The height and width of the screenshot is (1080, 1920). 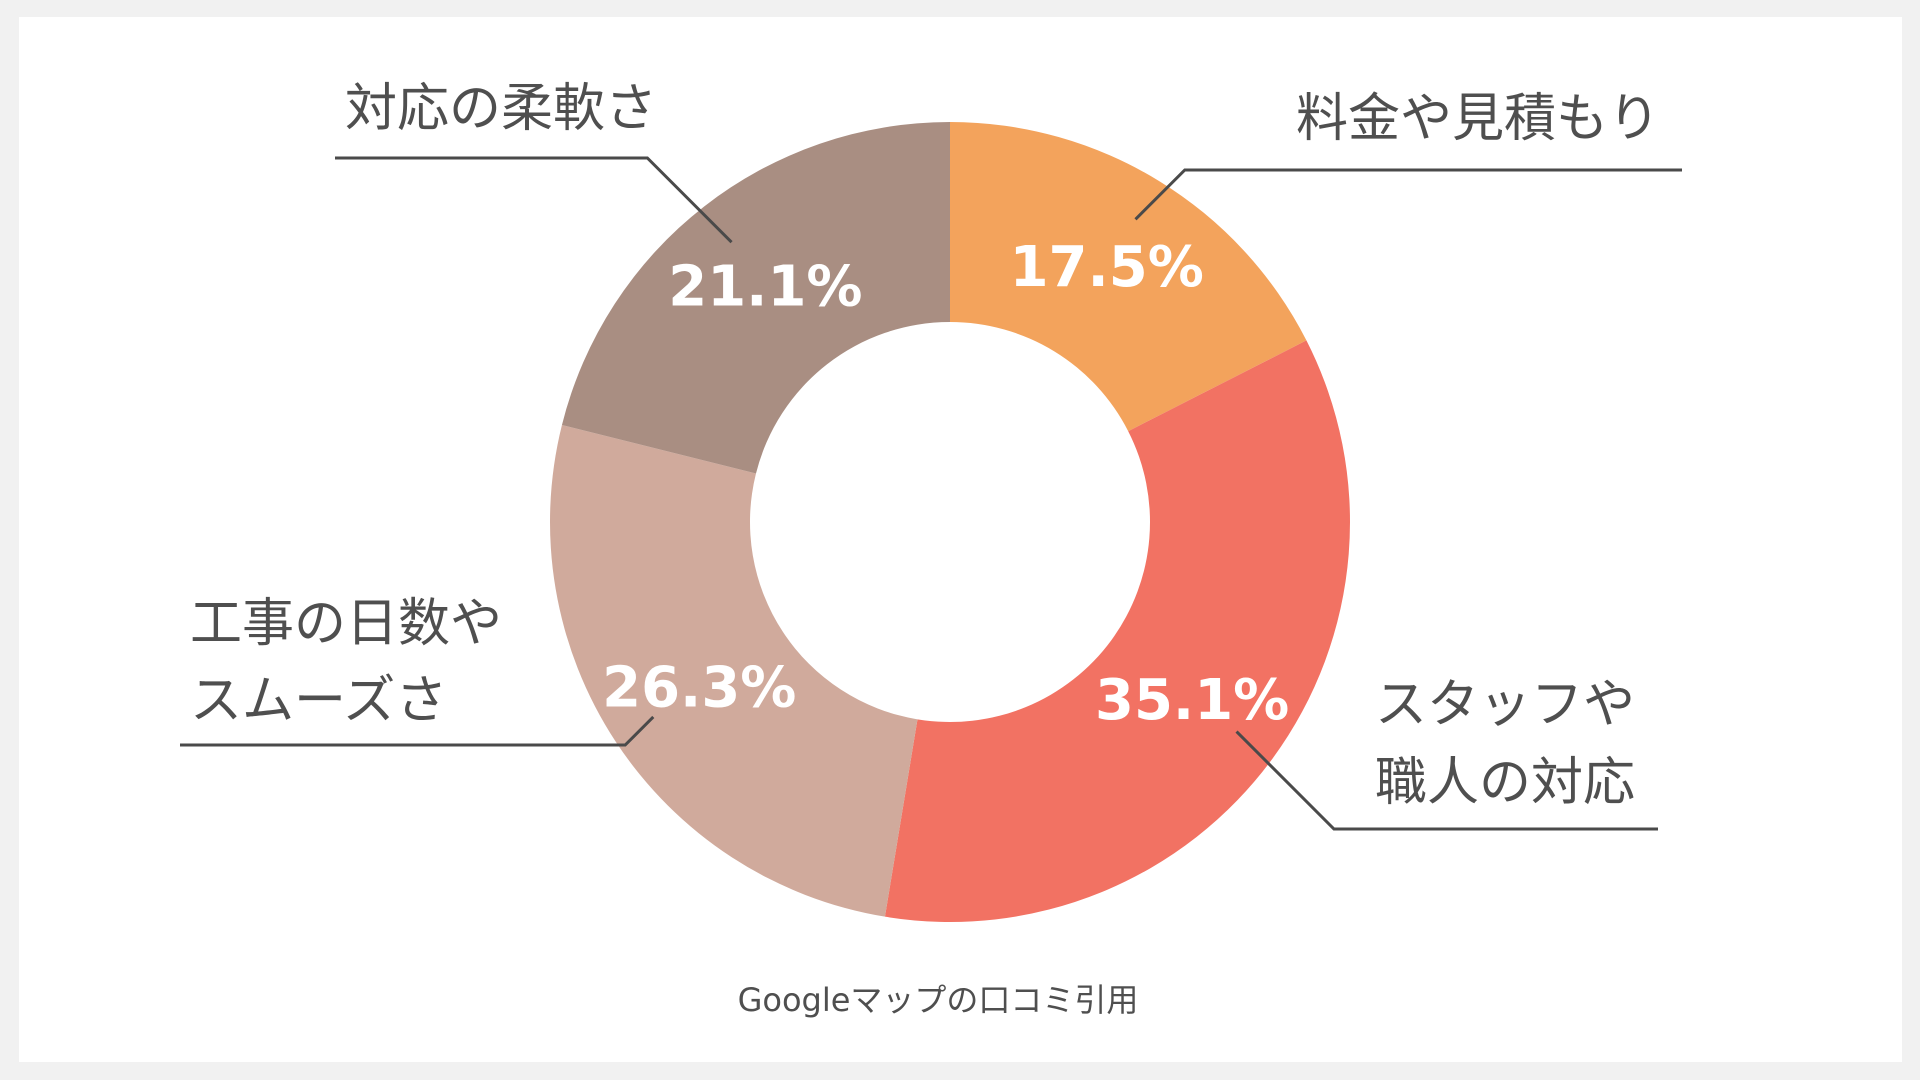 What do you see at coordinates (501, 109) in the screenshot?
I see `category-label-4: 対応の柔軟さ` at bounding box center [501, 109].